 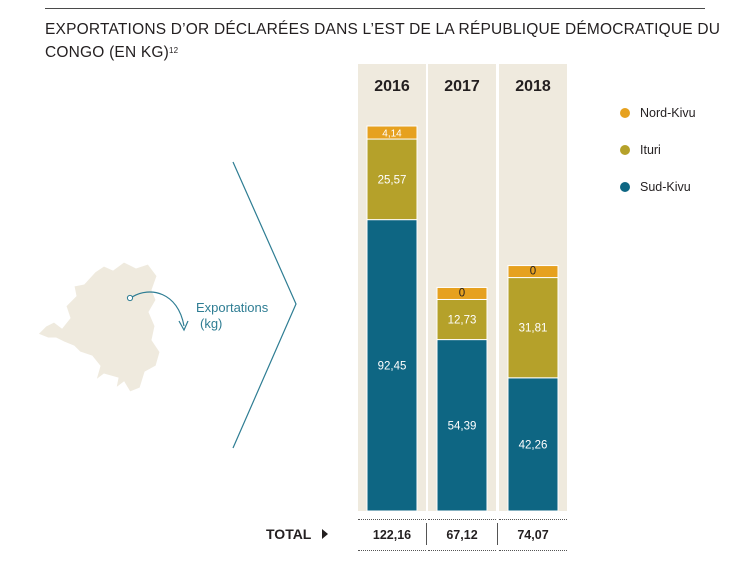 What do you see at coordinates (289, 534) in the screenshot?
I see `total-label: TOTAL` at bounding box center [289, 534].